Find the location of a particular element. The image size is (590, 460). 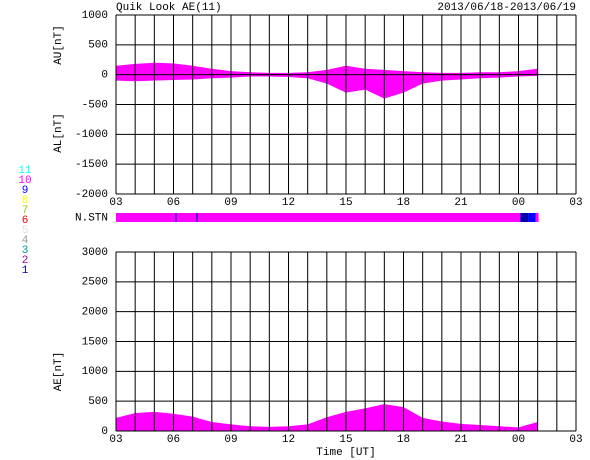

station-legend: 11 is located at coordinates (25, 171).